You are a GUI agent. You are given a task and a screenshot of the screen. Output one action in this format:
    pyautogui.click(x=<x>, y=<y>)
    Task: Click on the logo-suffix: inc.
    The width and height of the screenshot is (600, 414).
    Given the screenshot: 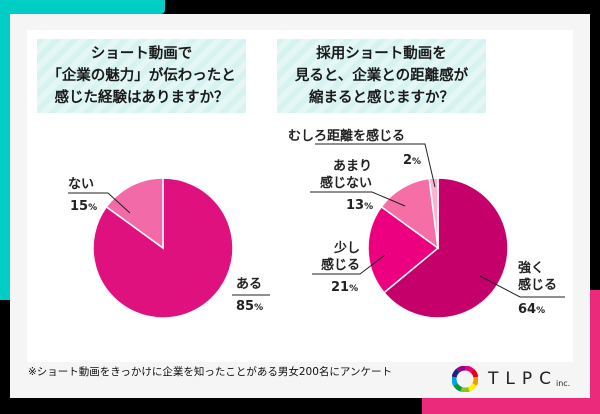 What is the action you would take?
    pyautogui.click(x=563, y=383)
    